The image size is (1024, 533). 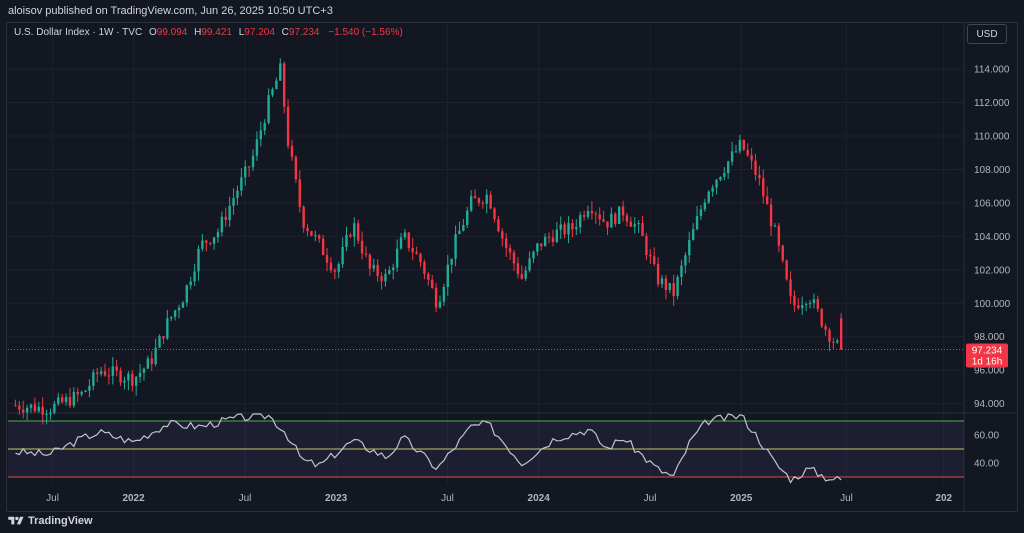 I want to click on rsi-tick-label: 60.00, so click(x=986, y=436).